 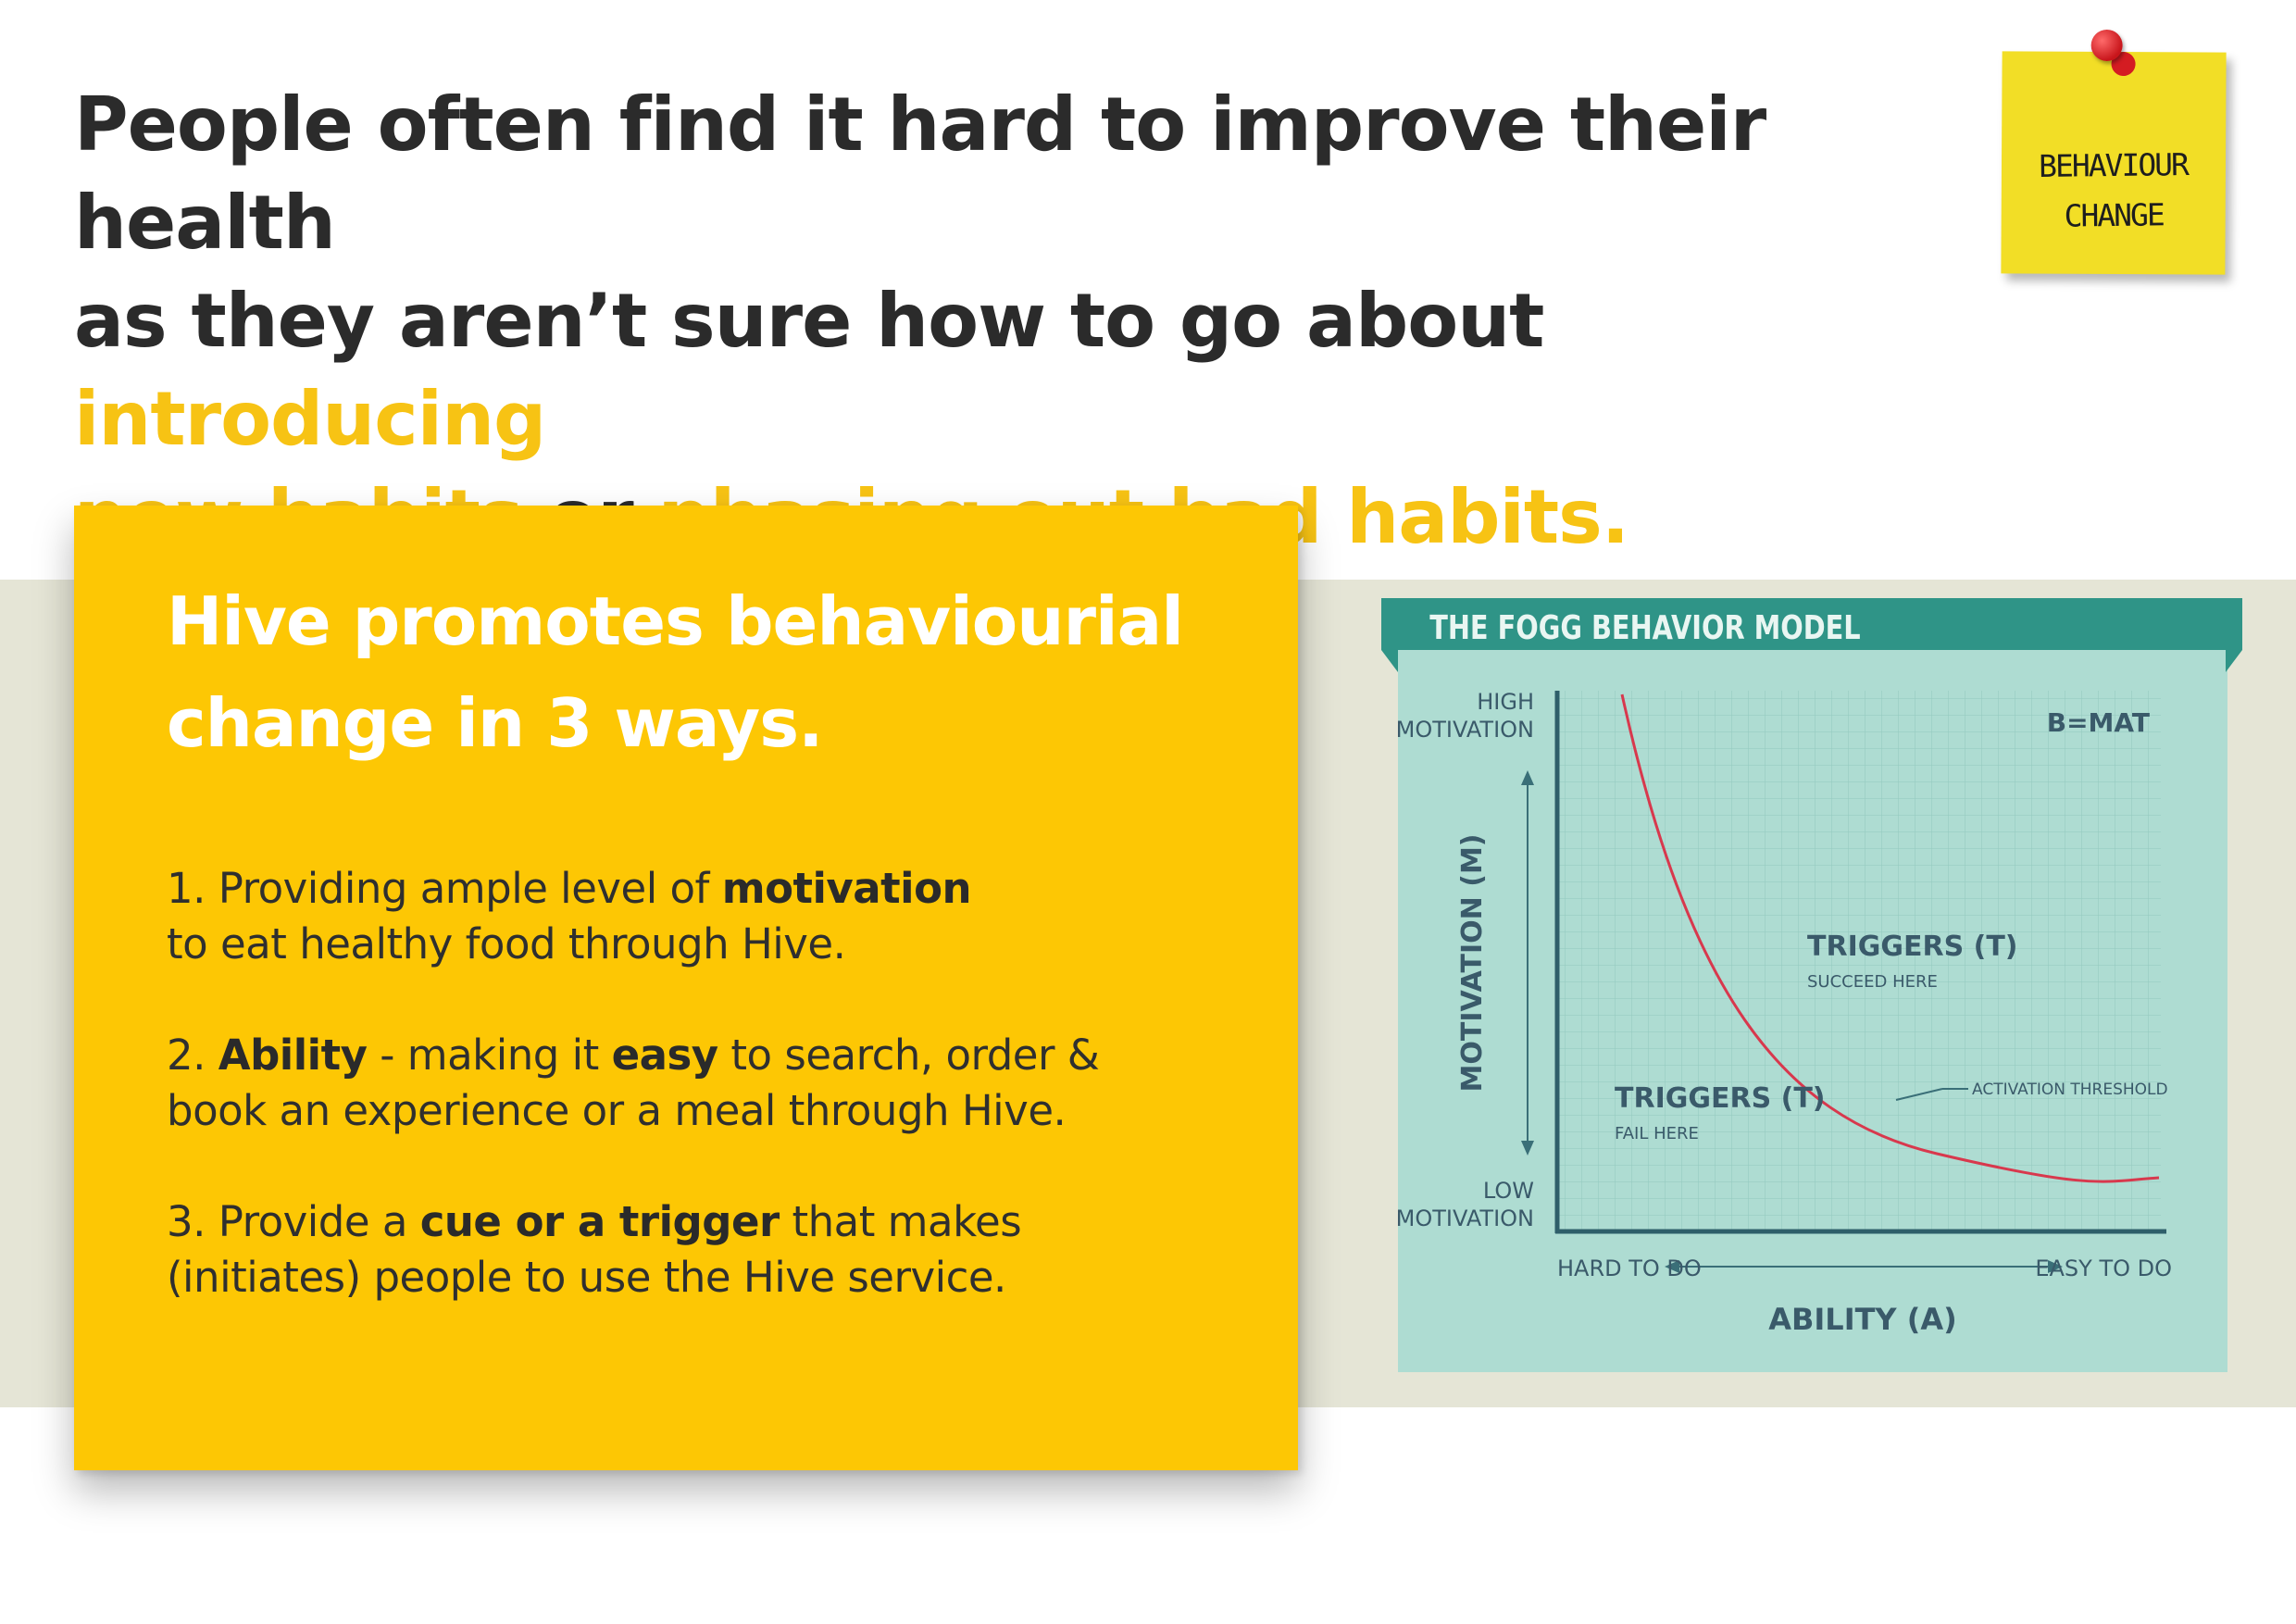 What do you see at coordinates (900, 1221) in the screenshot?
I see `way3-text-c: that makes` at bounding box center [900, 1221].